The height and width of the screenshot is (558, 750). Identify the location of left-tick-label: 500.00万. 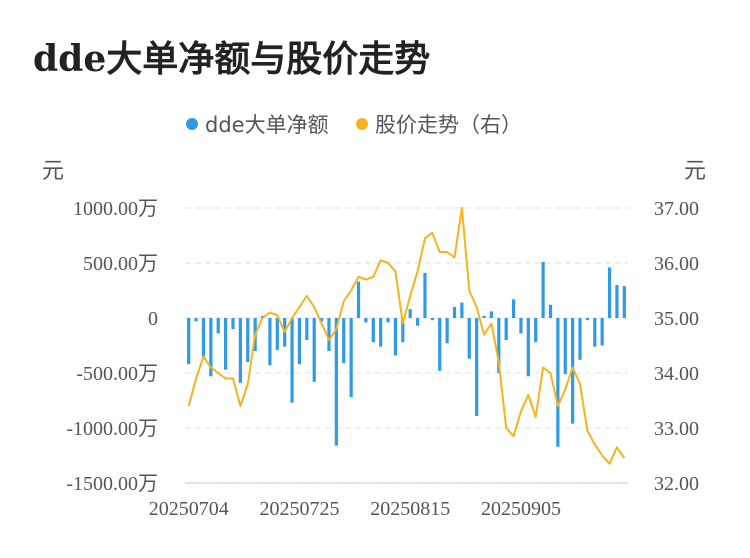
(120, 264).